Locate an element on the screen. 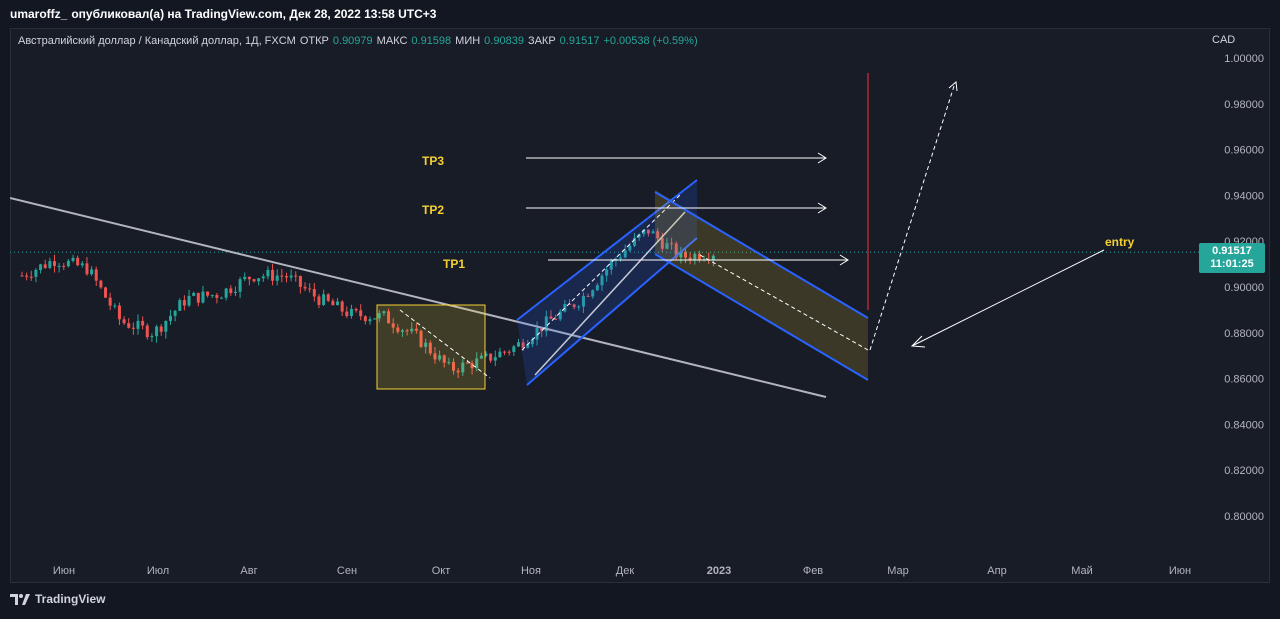 The height and width of the screenshot is (619, 1280). price-tick-label: 0.80000 is located at coordinates (1244, 517).